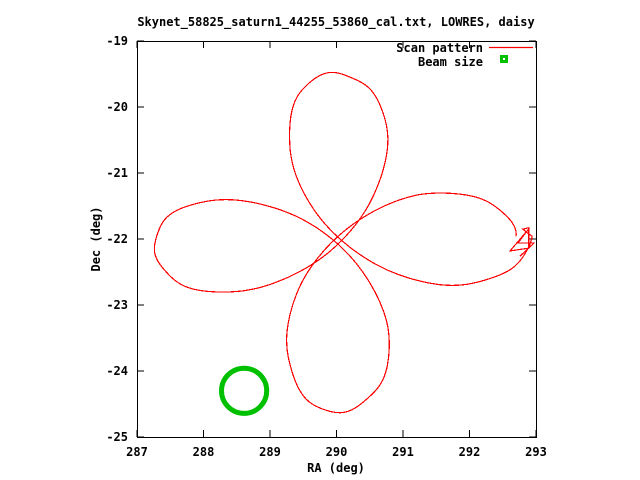 The image size is (640, 480). I want to click on legend-label-beam-size: Beam size, so click(450, 62).